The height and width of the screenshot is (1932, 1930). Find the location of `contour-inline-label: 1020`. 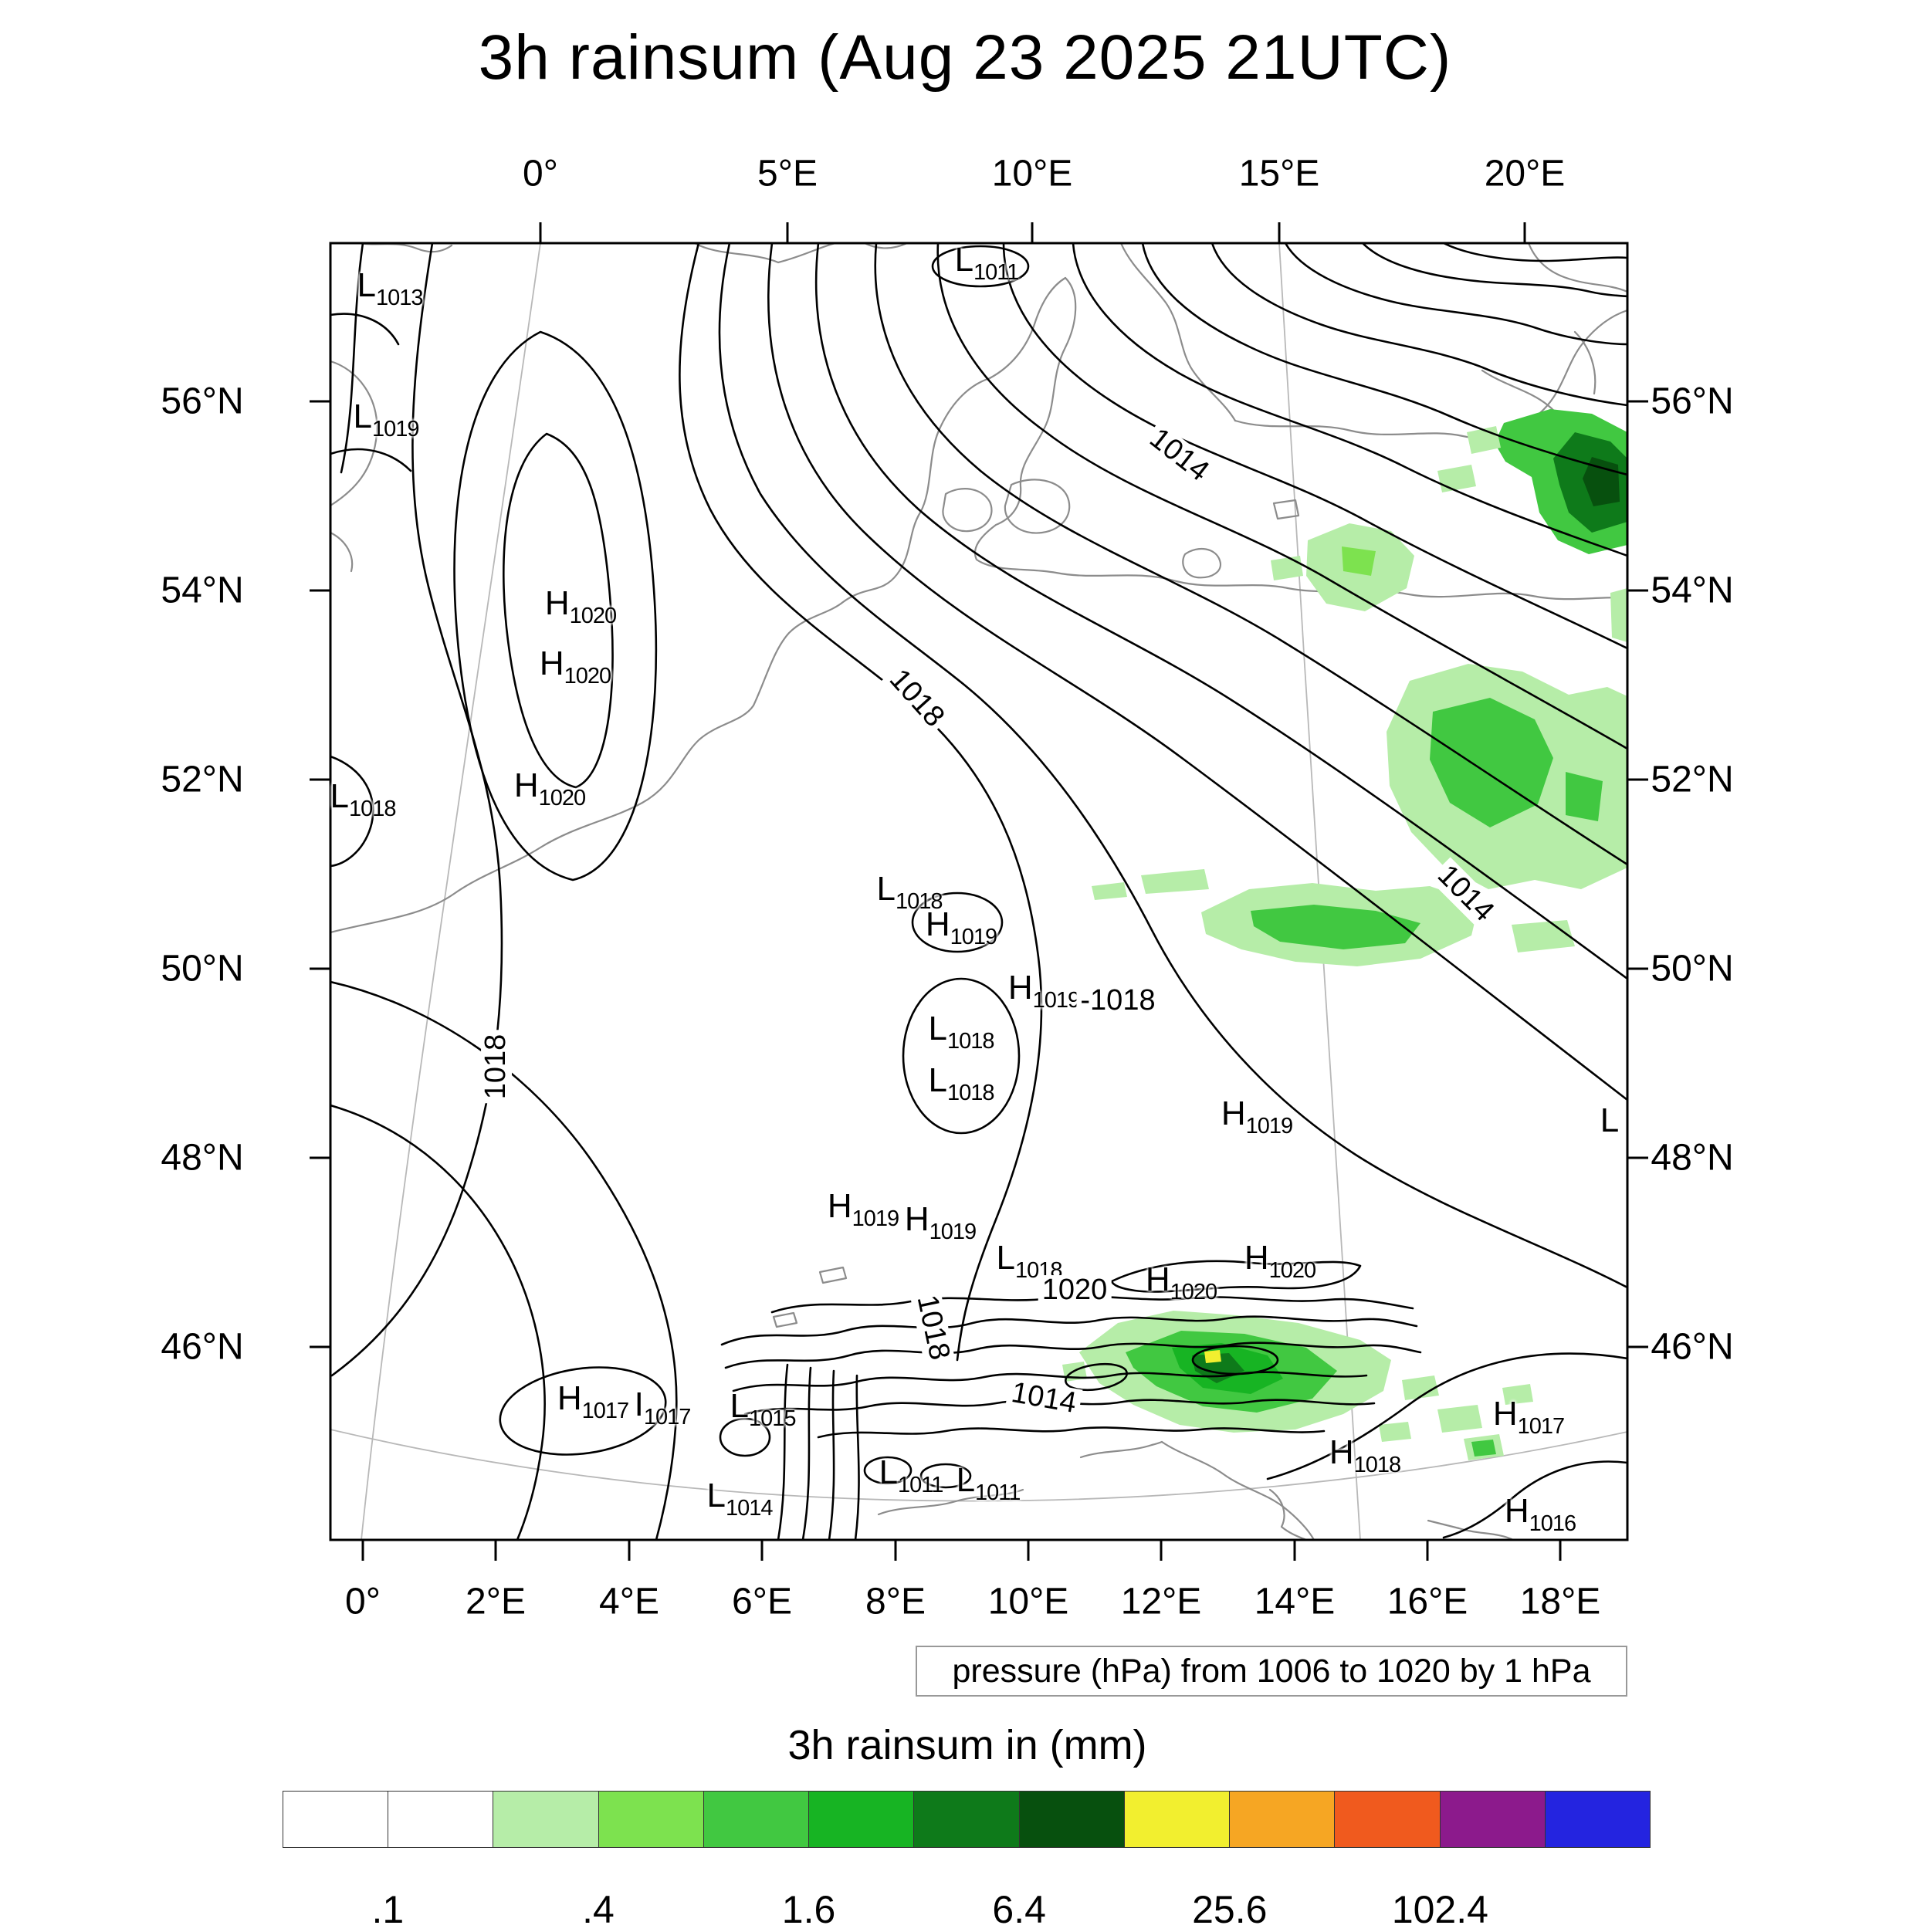

contour-inline-label: 1020 is located at coordinates (1075, 1290).